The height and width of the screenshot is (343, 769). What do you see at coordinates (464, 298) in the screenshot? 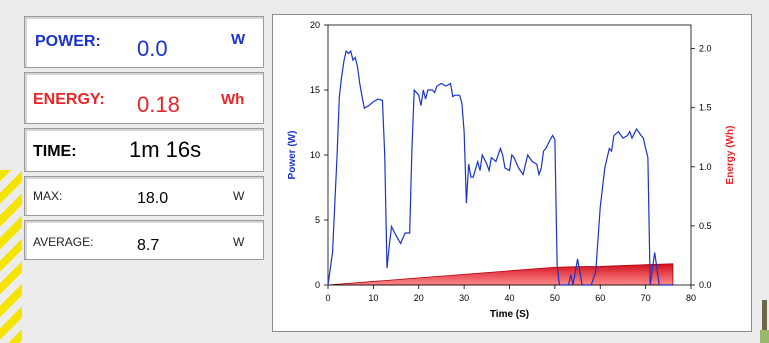
I see `x-tick-label: 30` at bounding box center [464, 298].